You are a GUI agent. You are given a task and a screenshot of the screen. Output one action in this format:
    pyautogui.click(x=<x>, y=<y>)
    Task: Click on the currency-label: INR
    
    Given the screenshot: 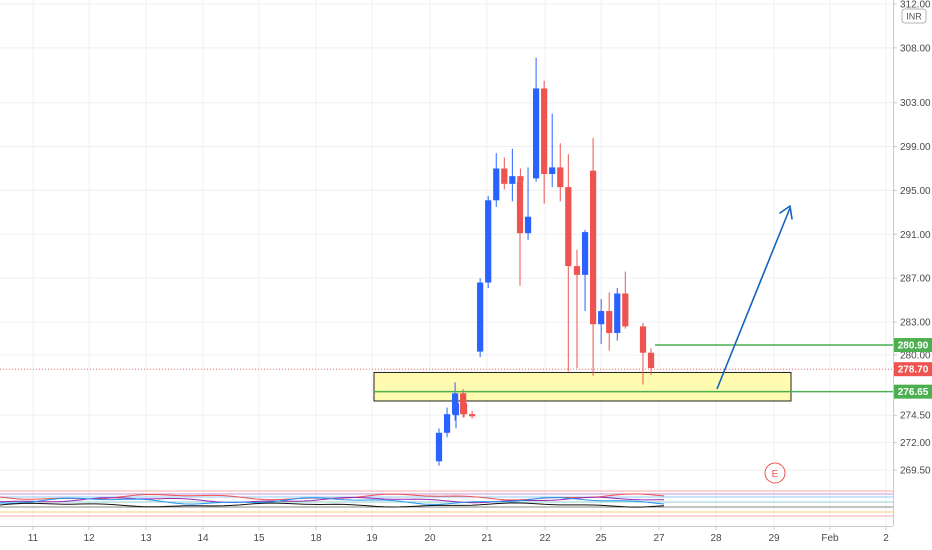 What is the action you would take?
    pyautogui.click(x=914, y=17)
    